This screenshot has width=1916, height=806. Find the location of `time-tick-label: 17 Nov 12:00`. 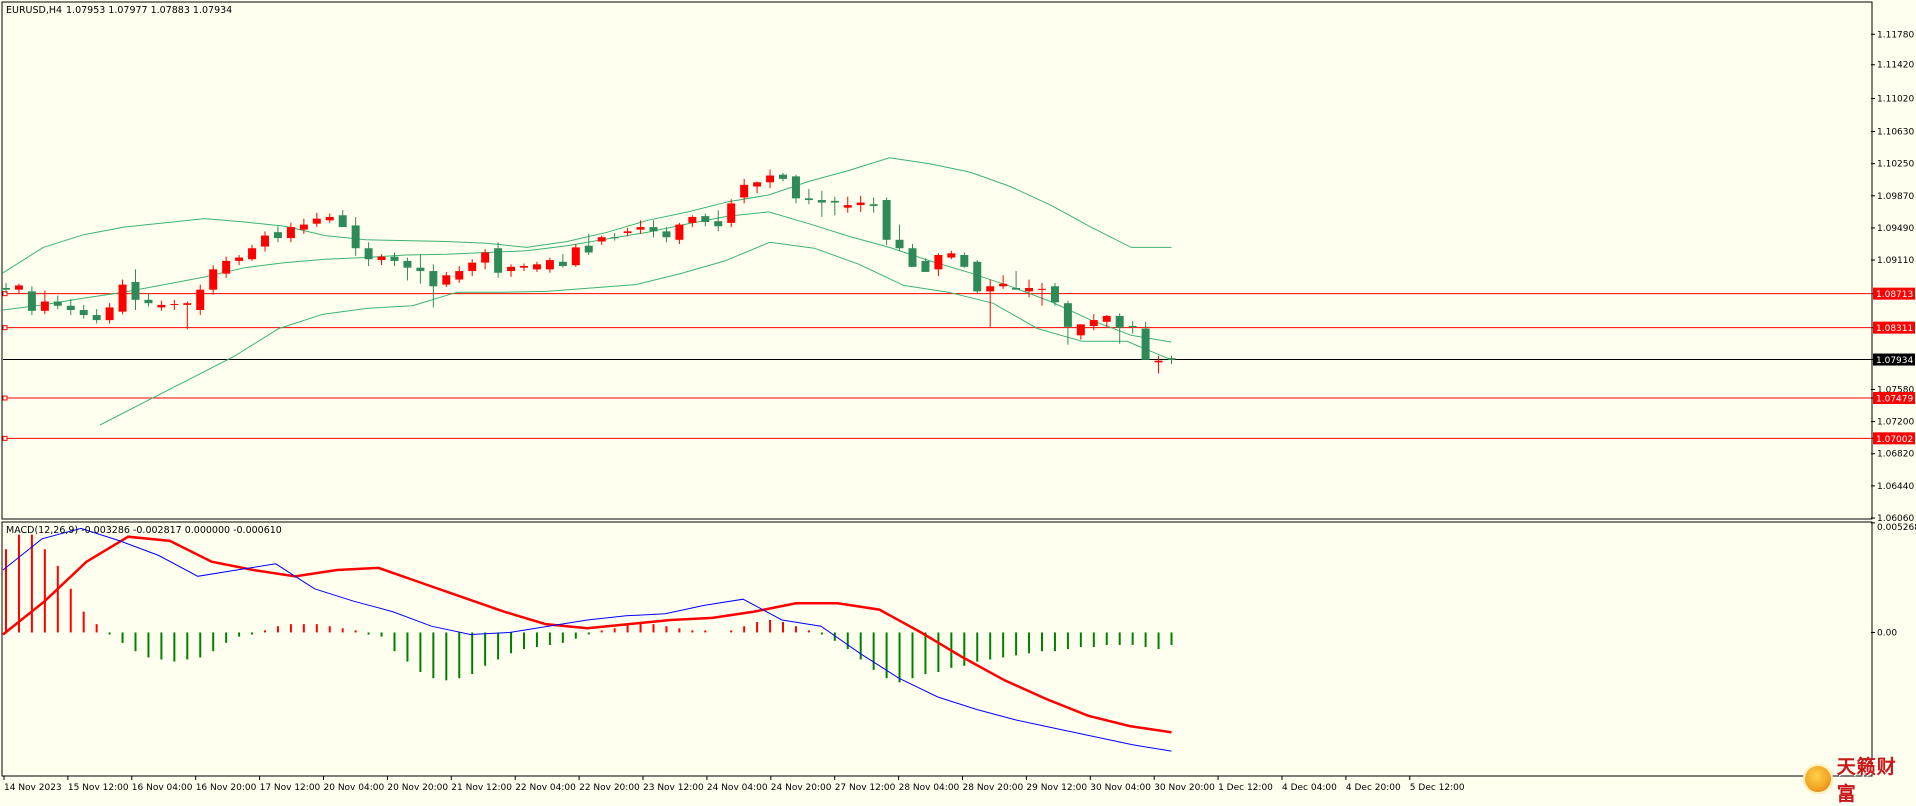

time-tick-label: 17 Nov 12:00 is located at coordinates (290, 788).